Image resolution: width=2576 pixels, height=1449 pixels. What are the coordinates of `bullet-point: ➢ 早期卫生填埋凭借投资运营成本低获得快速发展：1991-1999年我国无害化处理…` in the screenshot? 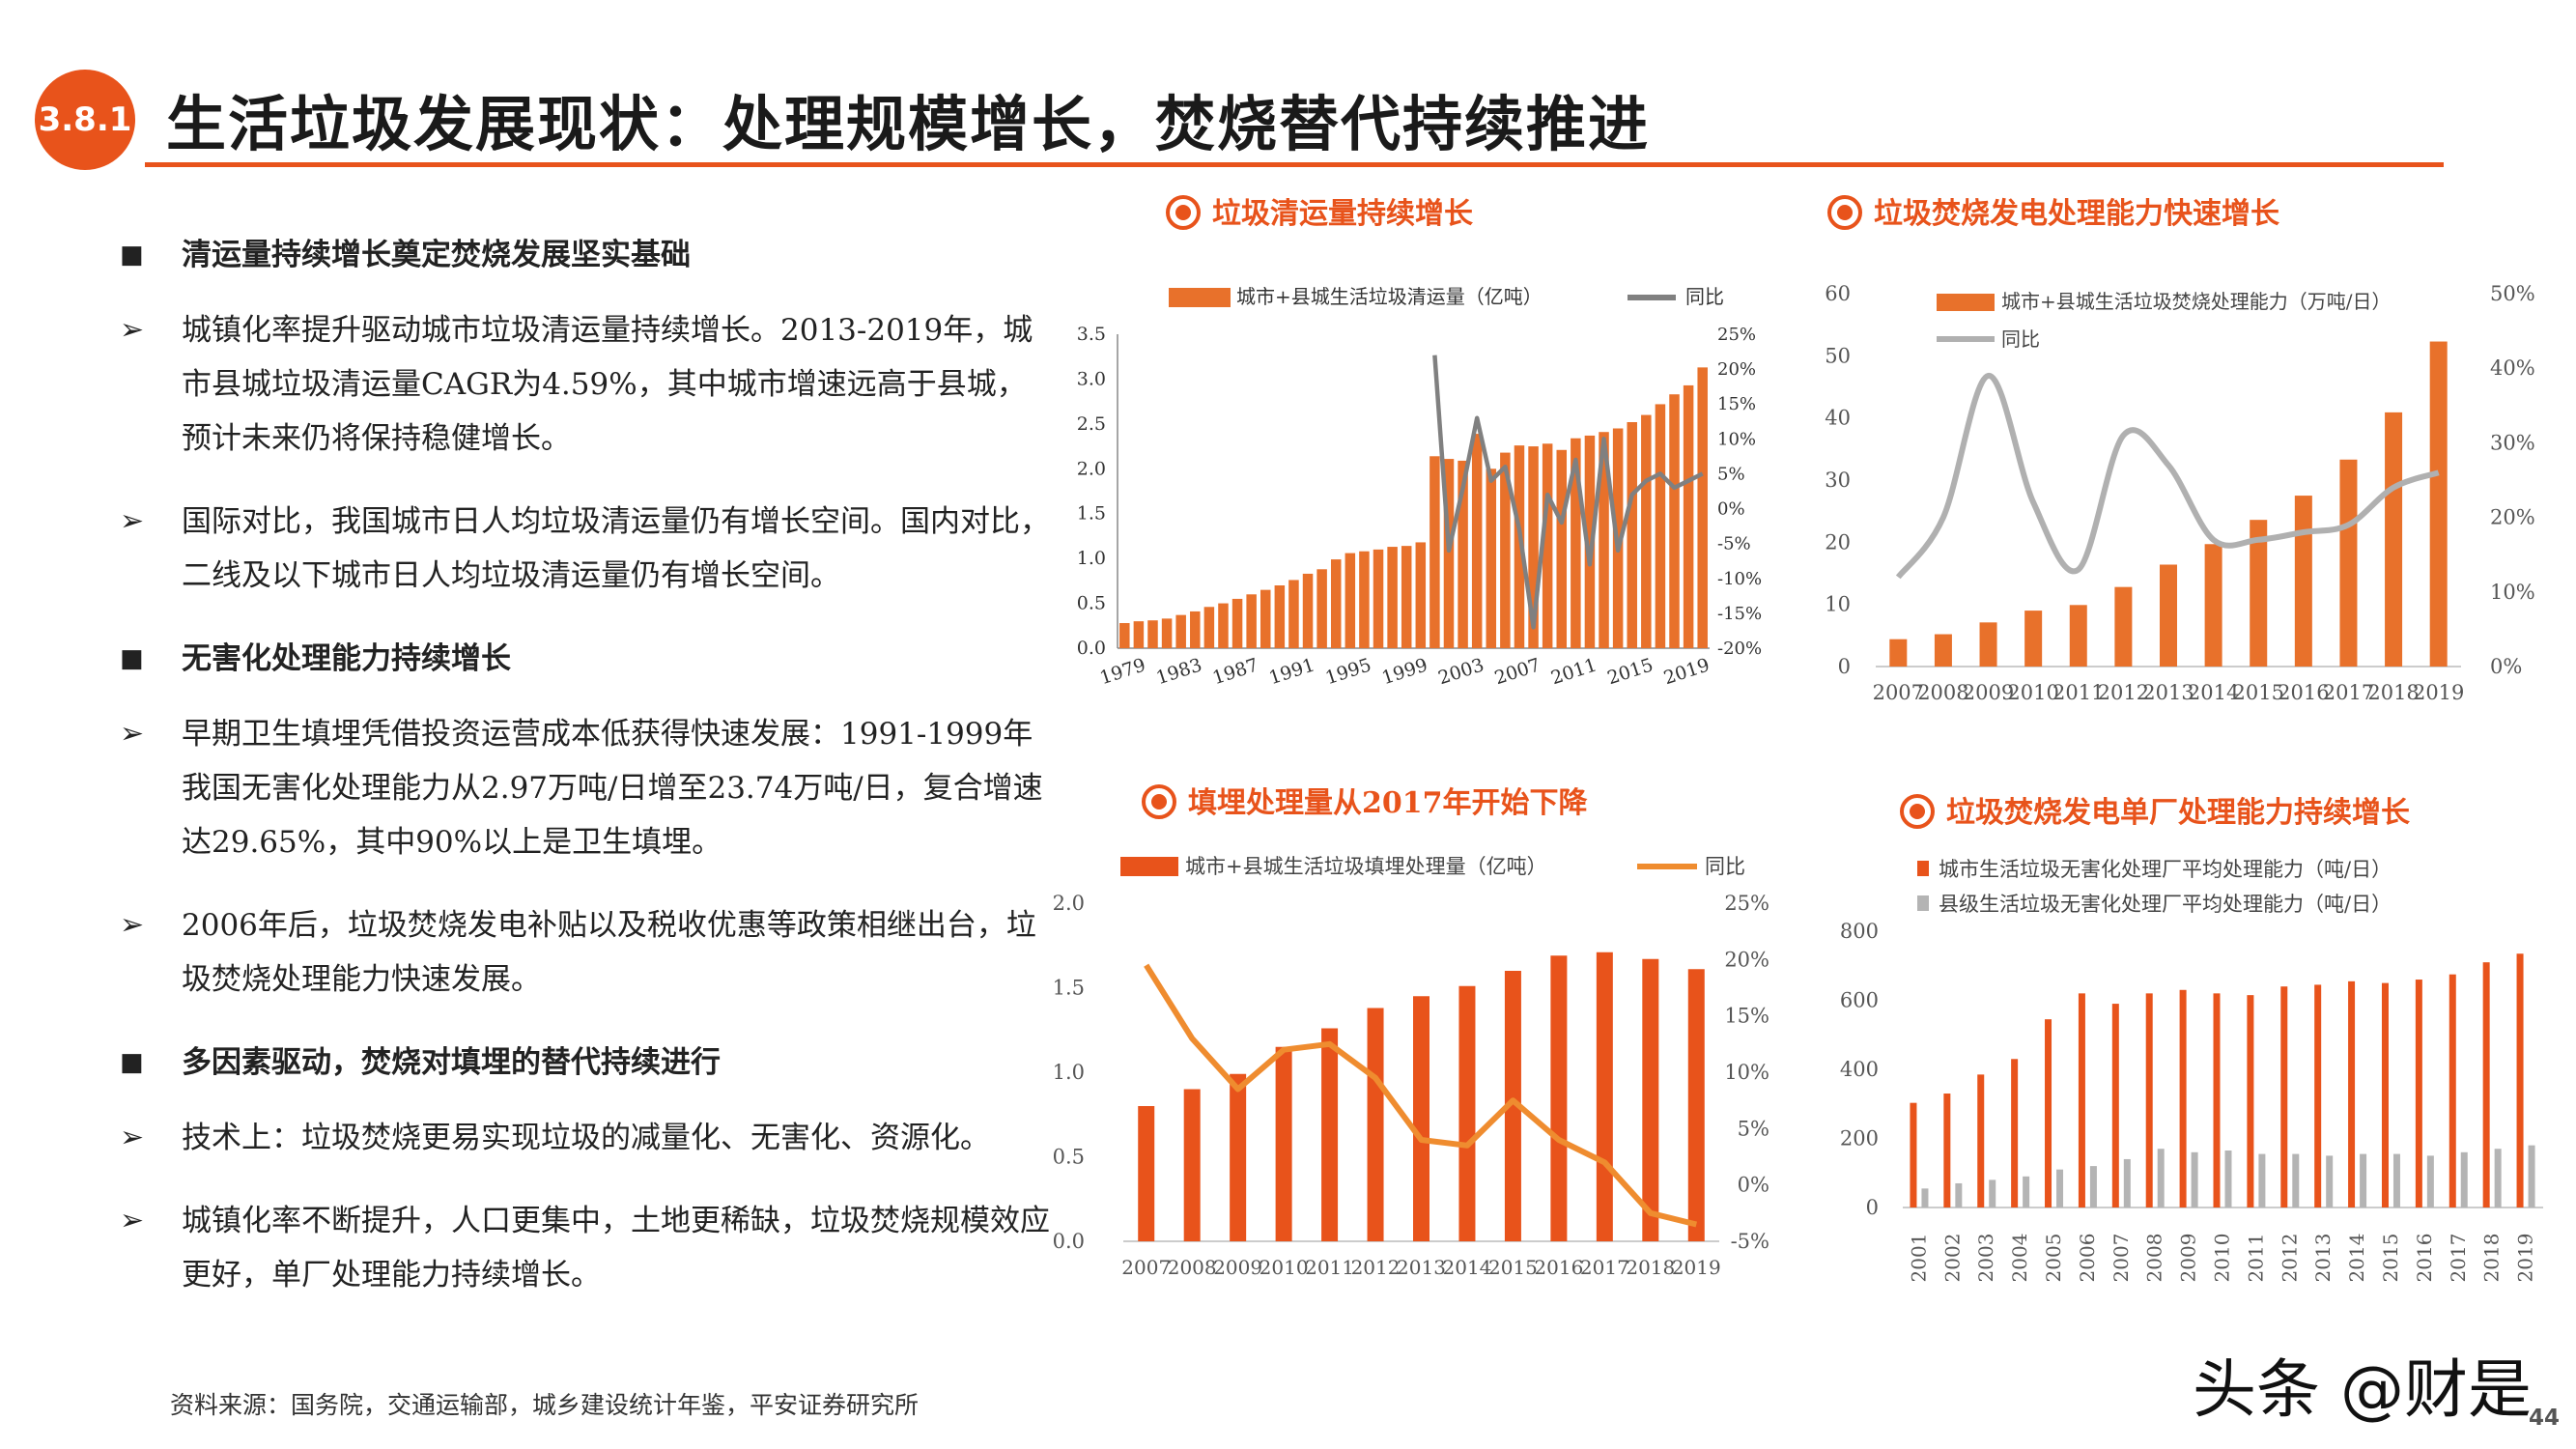 It's located at (584, 788).